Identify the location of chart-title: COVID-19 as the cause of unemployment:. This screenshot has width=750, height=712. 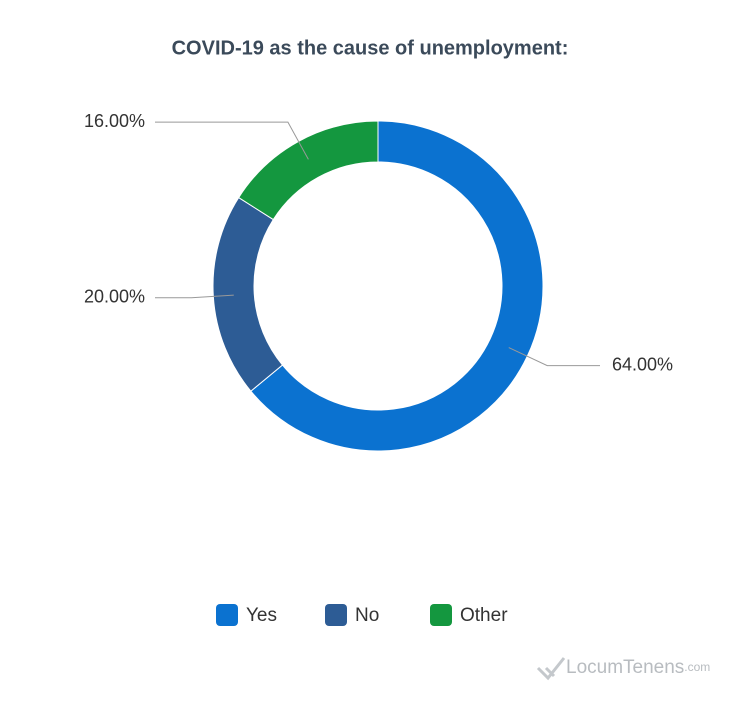
(370, 48).